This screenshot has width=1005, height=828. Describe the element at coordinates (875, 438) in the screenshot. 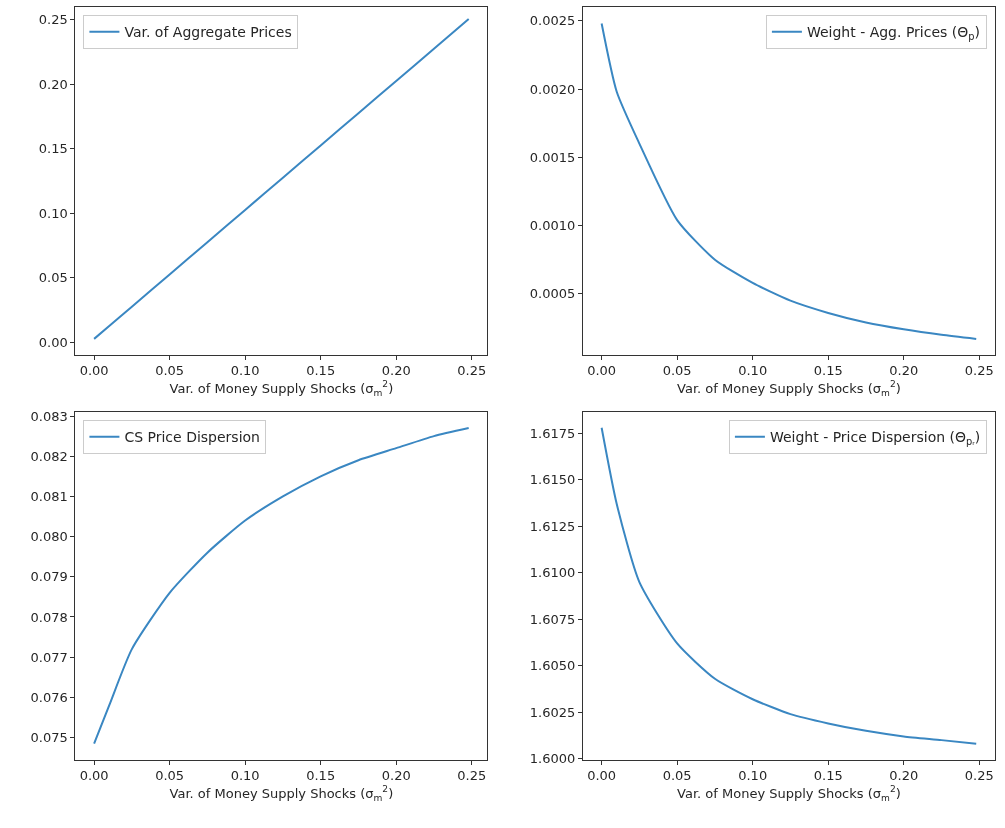

I see `legend-label: Weight - Price Dispersion (Θ$_{pᵣ}$)` at that location.